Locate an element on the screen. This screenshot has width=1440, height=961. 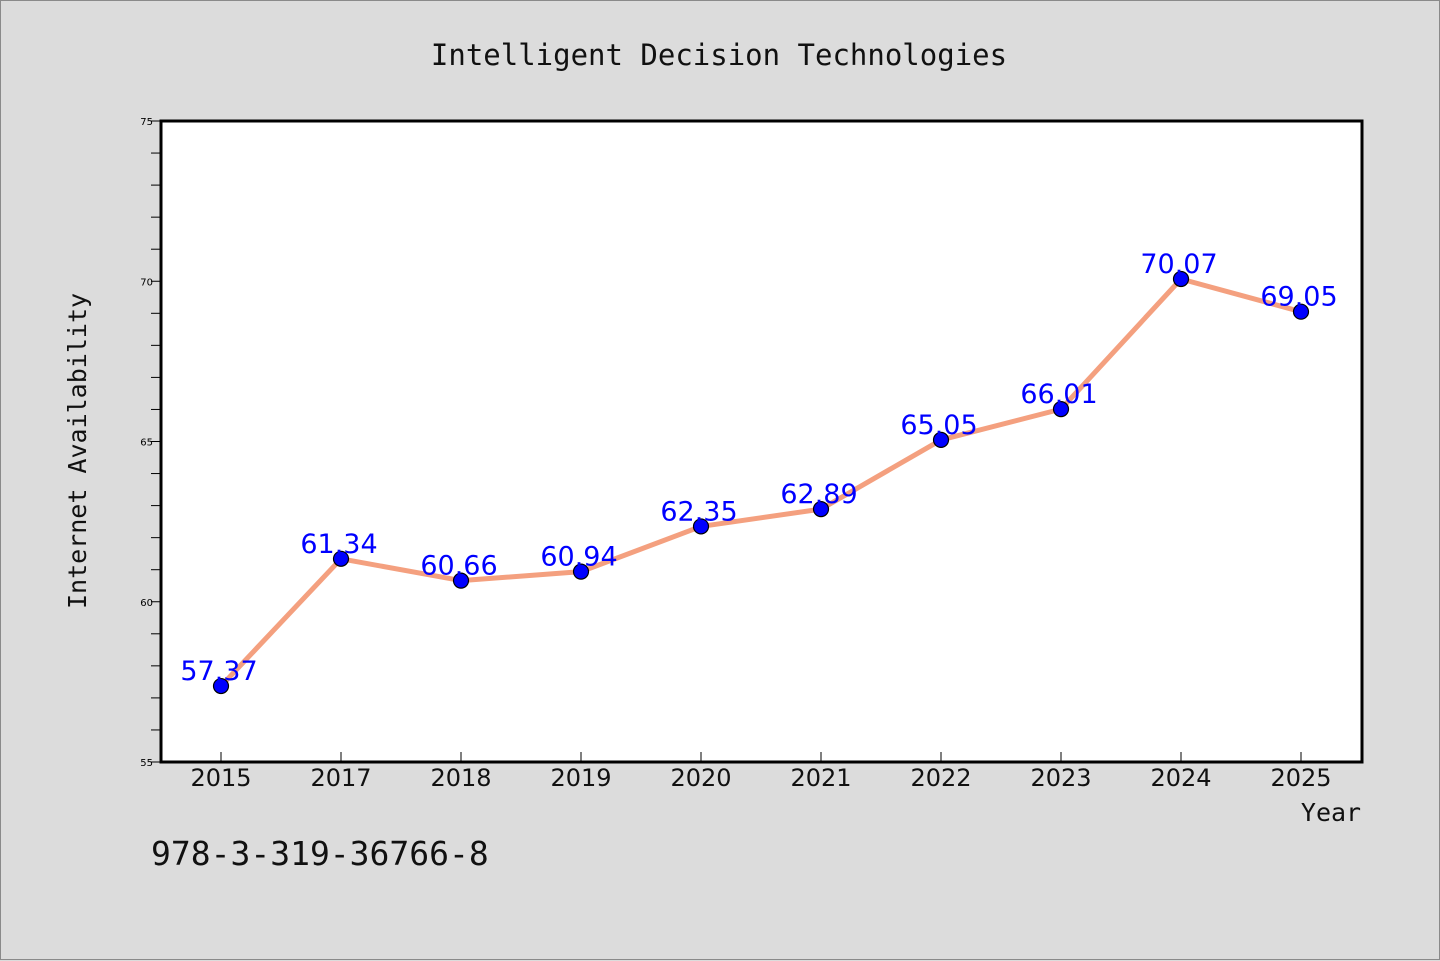
data-label: 65.05 is located at coordinates (938, 425).